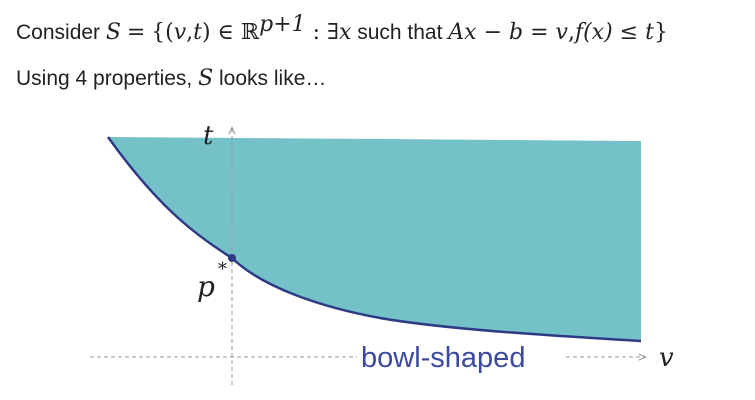 Image resolution: width=755 pixels, height=400 pixels. Describe the element at coordinates (197, 32) in the screenshot. I see `var-t: t` at that location.